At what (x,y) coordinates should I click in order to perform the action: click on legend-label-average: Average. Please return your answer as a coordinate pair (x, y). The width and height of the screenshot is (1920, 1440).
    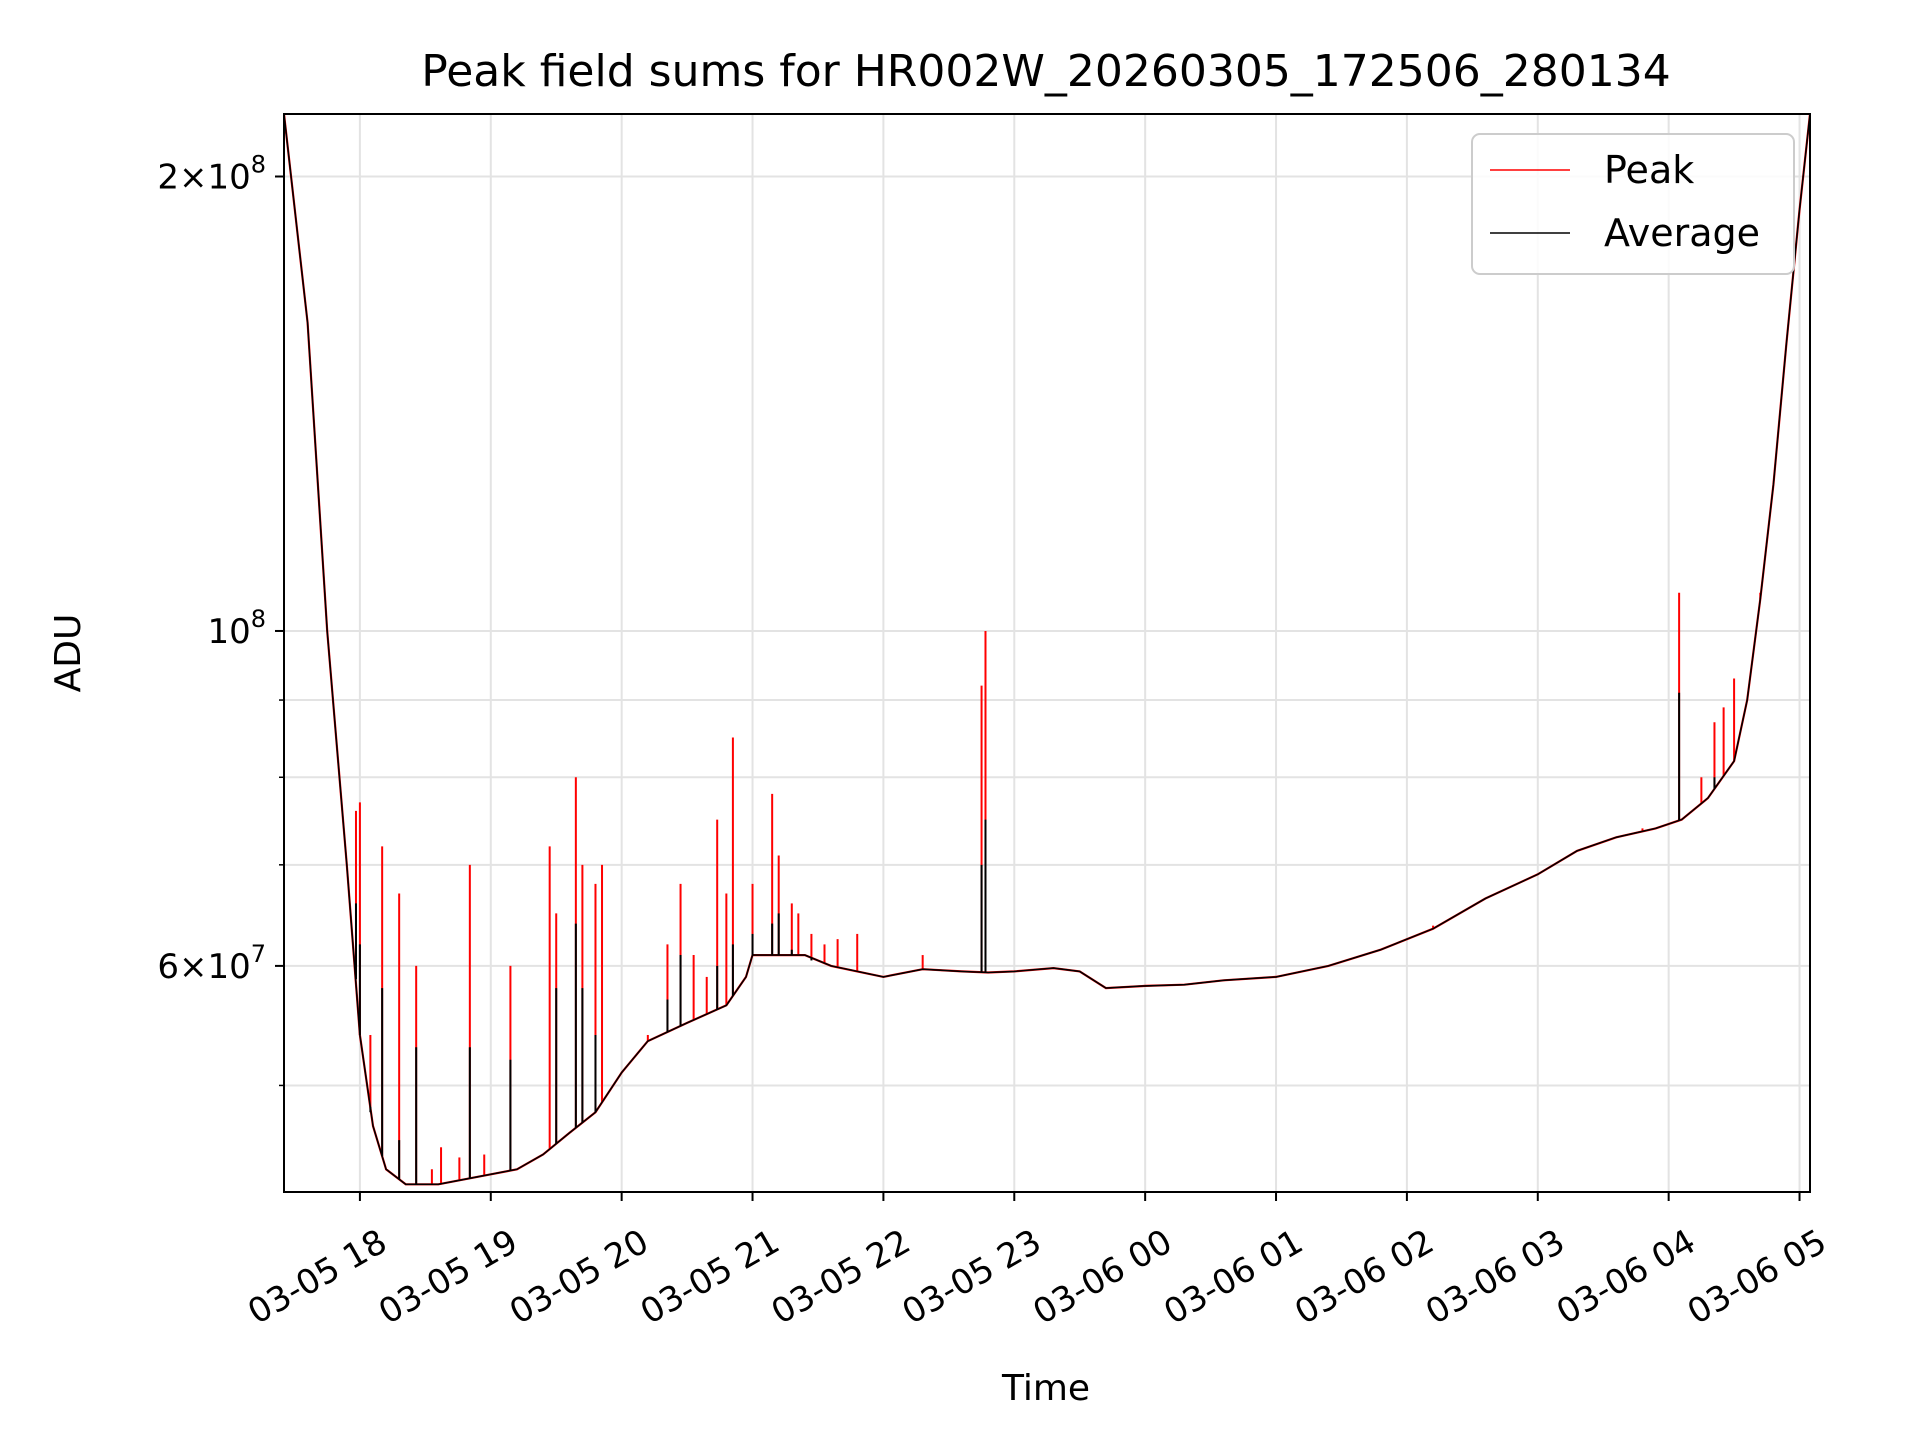
    Looking at the image, I should click on (1682, 233).